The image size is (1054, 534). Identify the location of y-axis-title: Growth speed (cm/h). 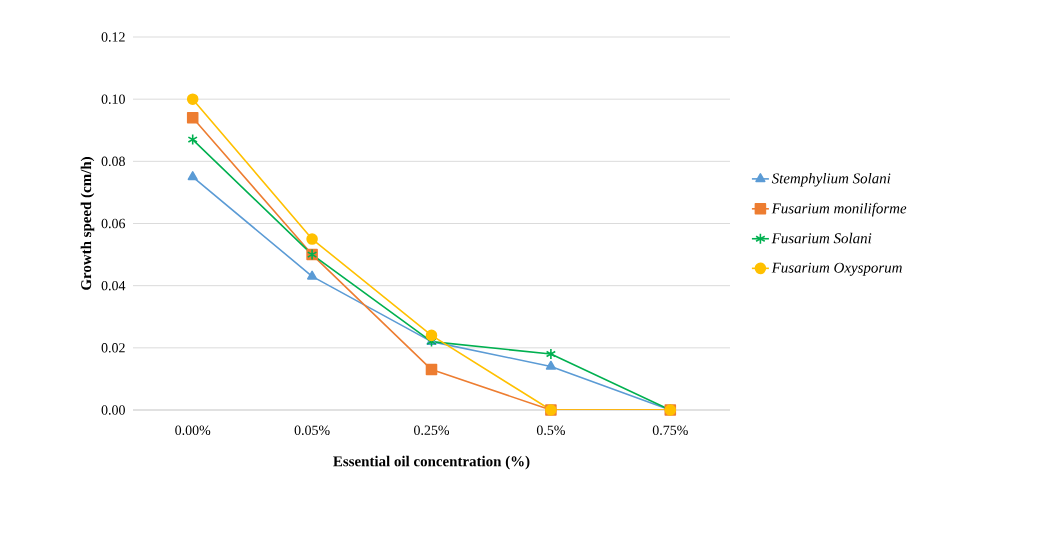
(87, 223).